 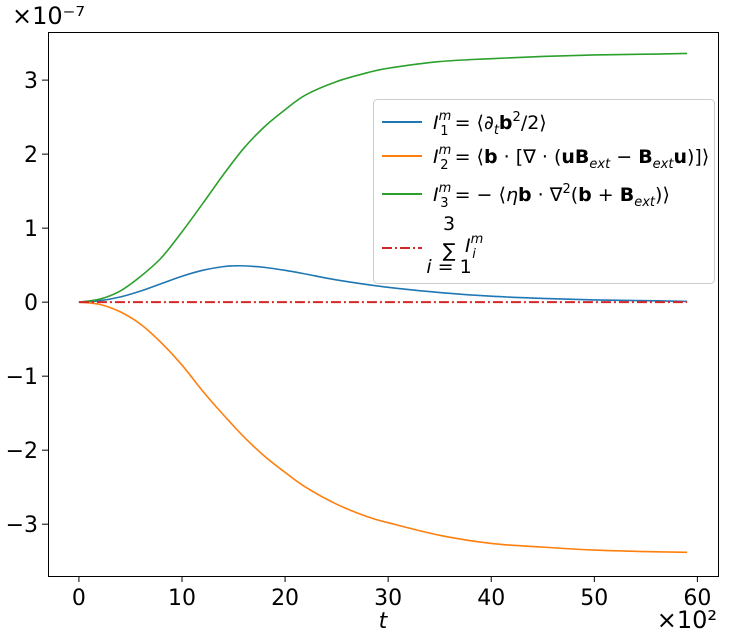 I want to click on legend-entry-i3: Im 3 = − ⟨ηb · ∇2(b + Bext)⟩, so click(x=551, y=196).